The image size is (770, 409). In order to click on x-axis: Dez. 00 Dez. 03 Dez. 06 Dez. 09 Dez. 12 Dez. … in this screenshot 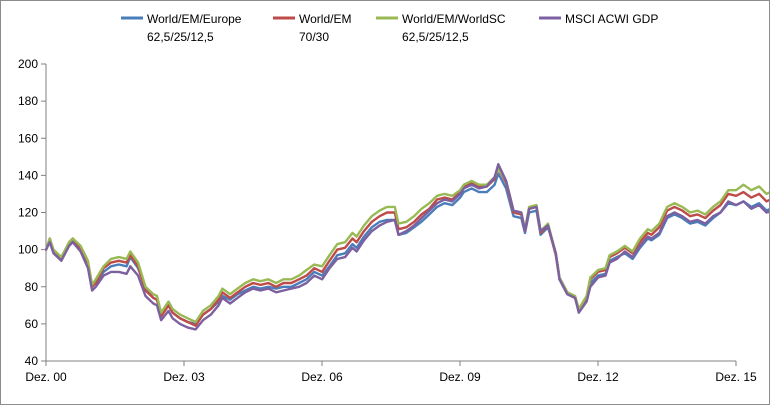, I will do `click(391, 372)`.